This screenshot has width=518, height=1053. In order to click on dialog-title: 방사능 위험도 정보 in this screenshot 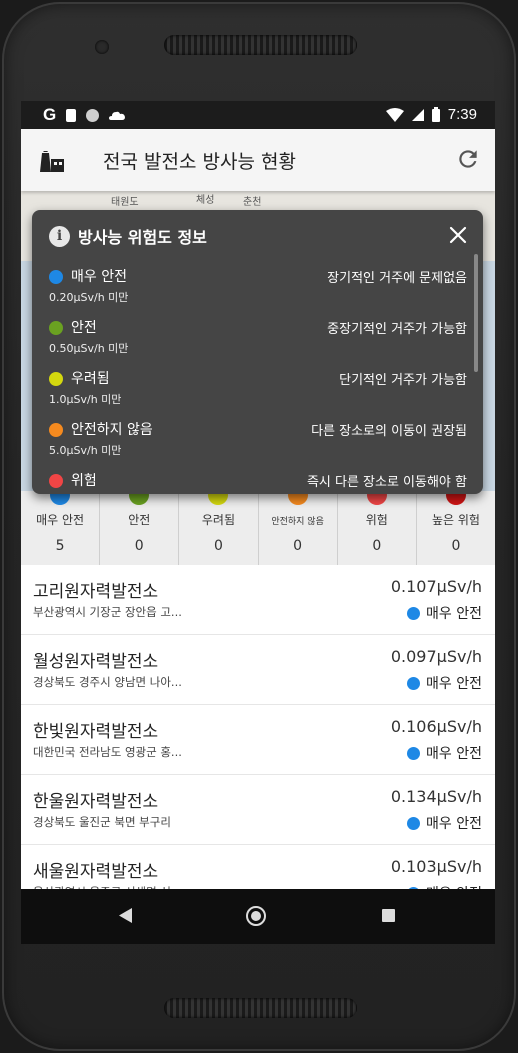, I will do `click(142, 237)`.